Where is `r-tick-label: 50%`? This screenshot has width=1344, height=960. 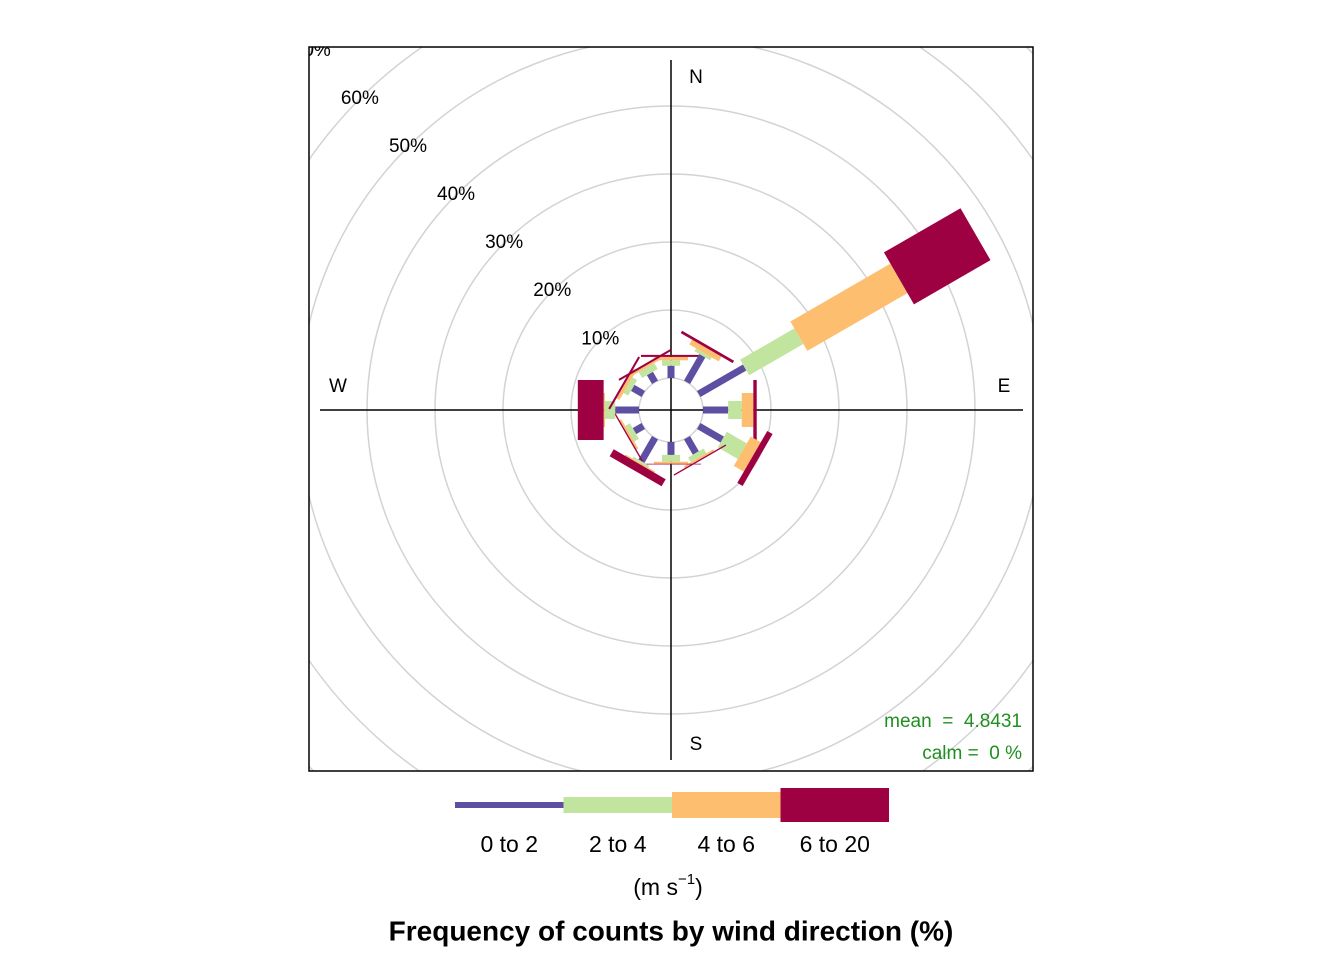 r-tick-label: 50% is located at coordinates (408, 146).